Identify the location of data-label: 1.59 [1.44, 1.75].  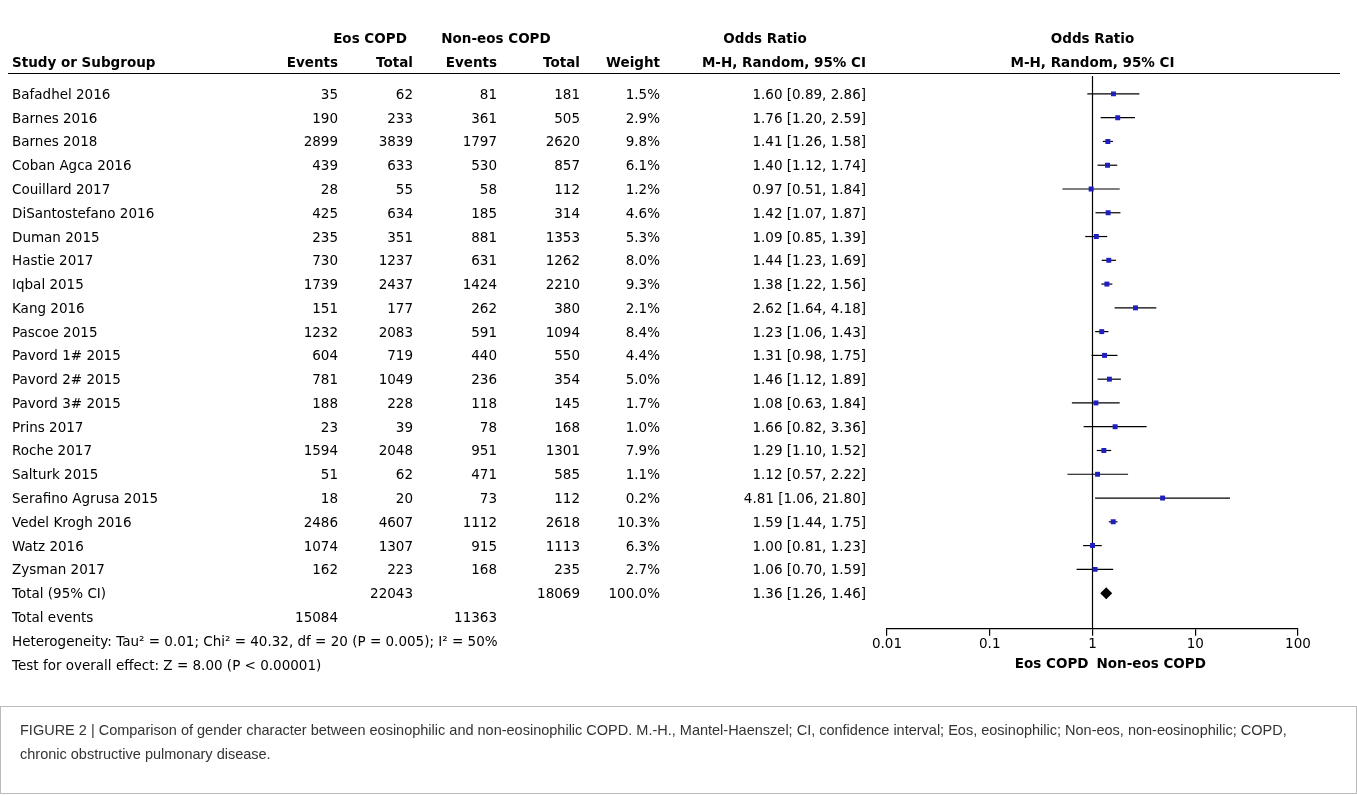
(809, 521).